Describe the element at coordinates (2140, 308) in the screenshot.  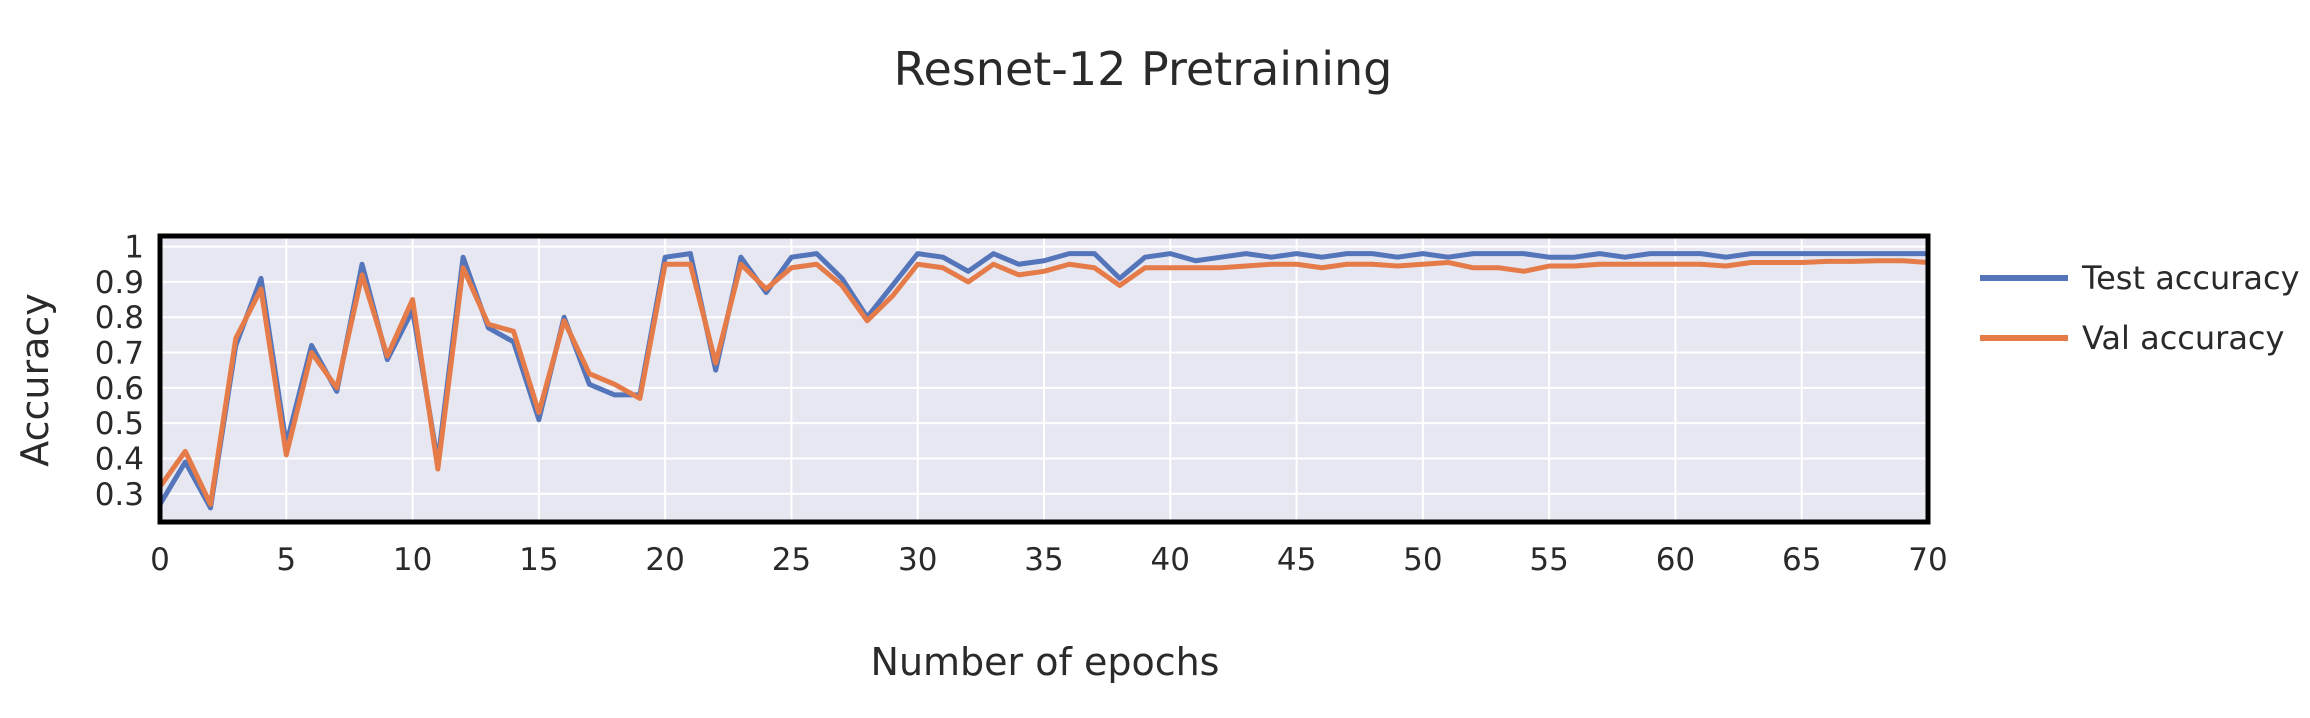
I see `legend: Test accuracy Val accuracy` at that location.